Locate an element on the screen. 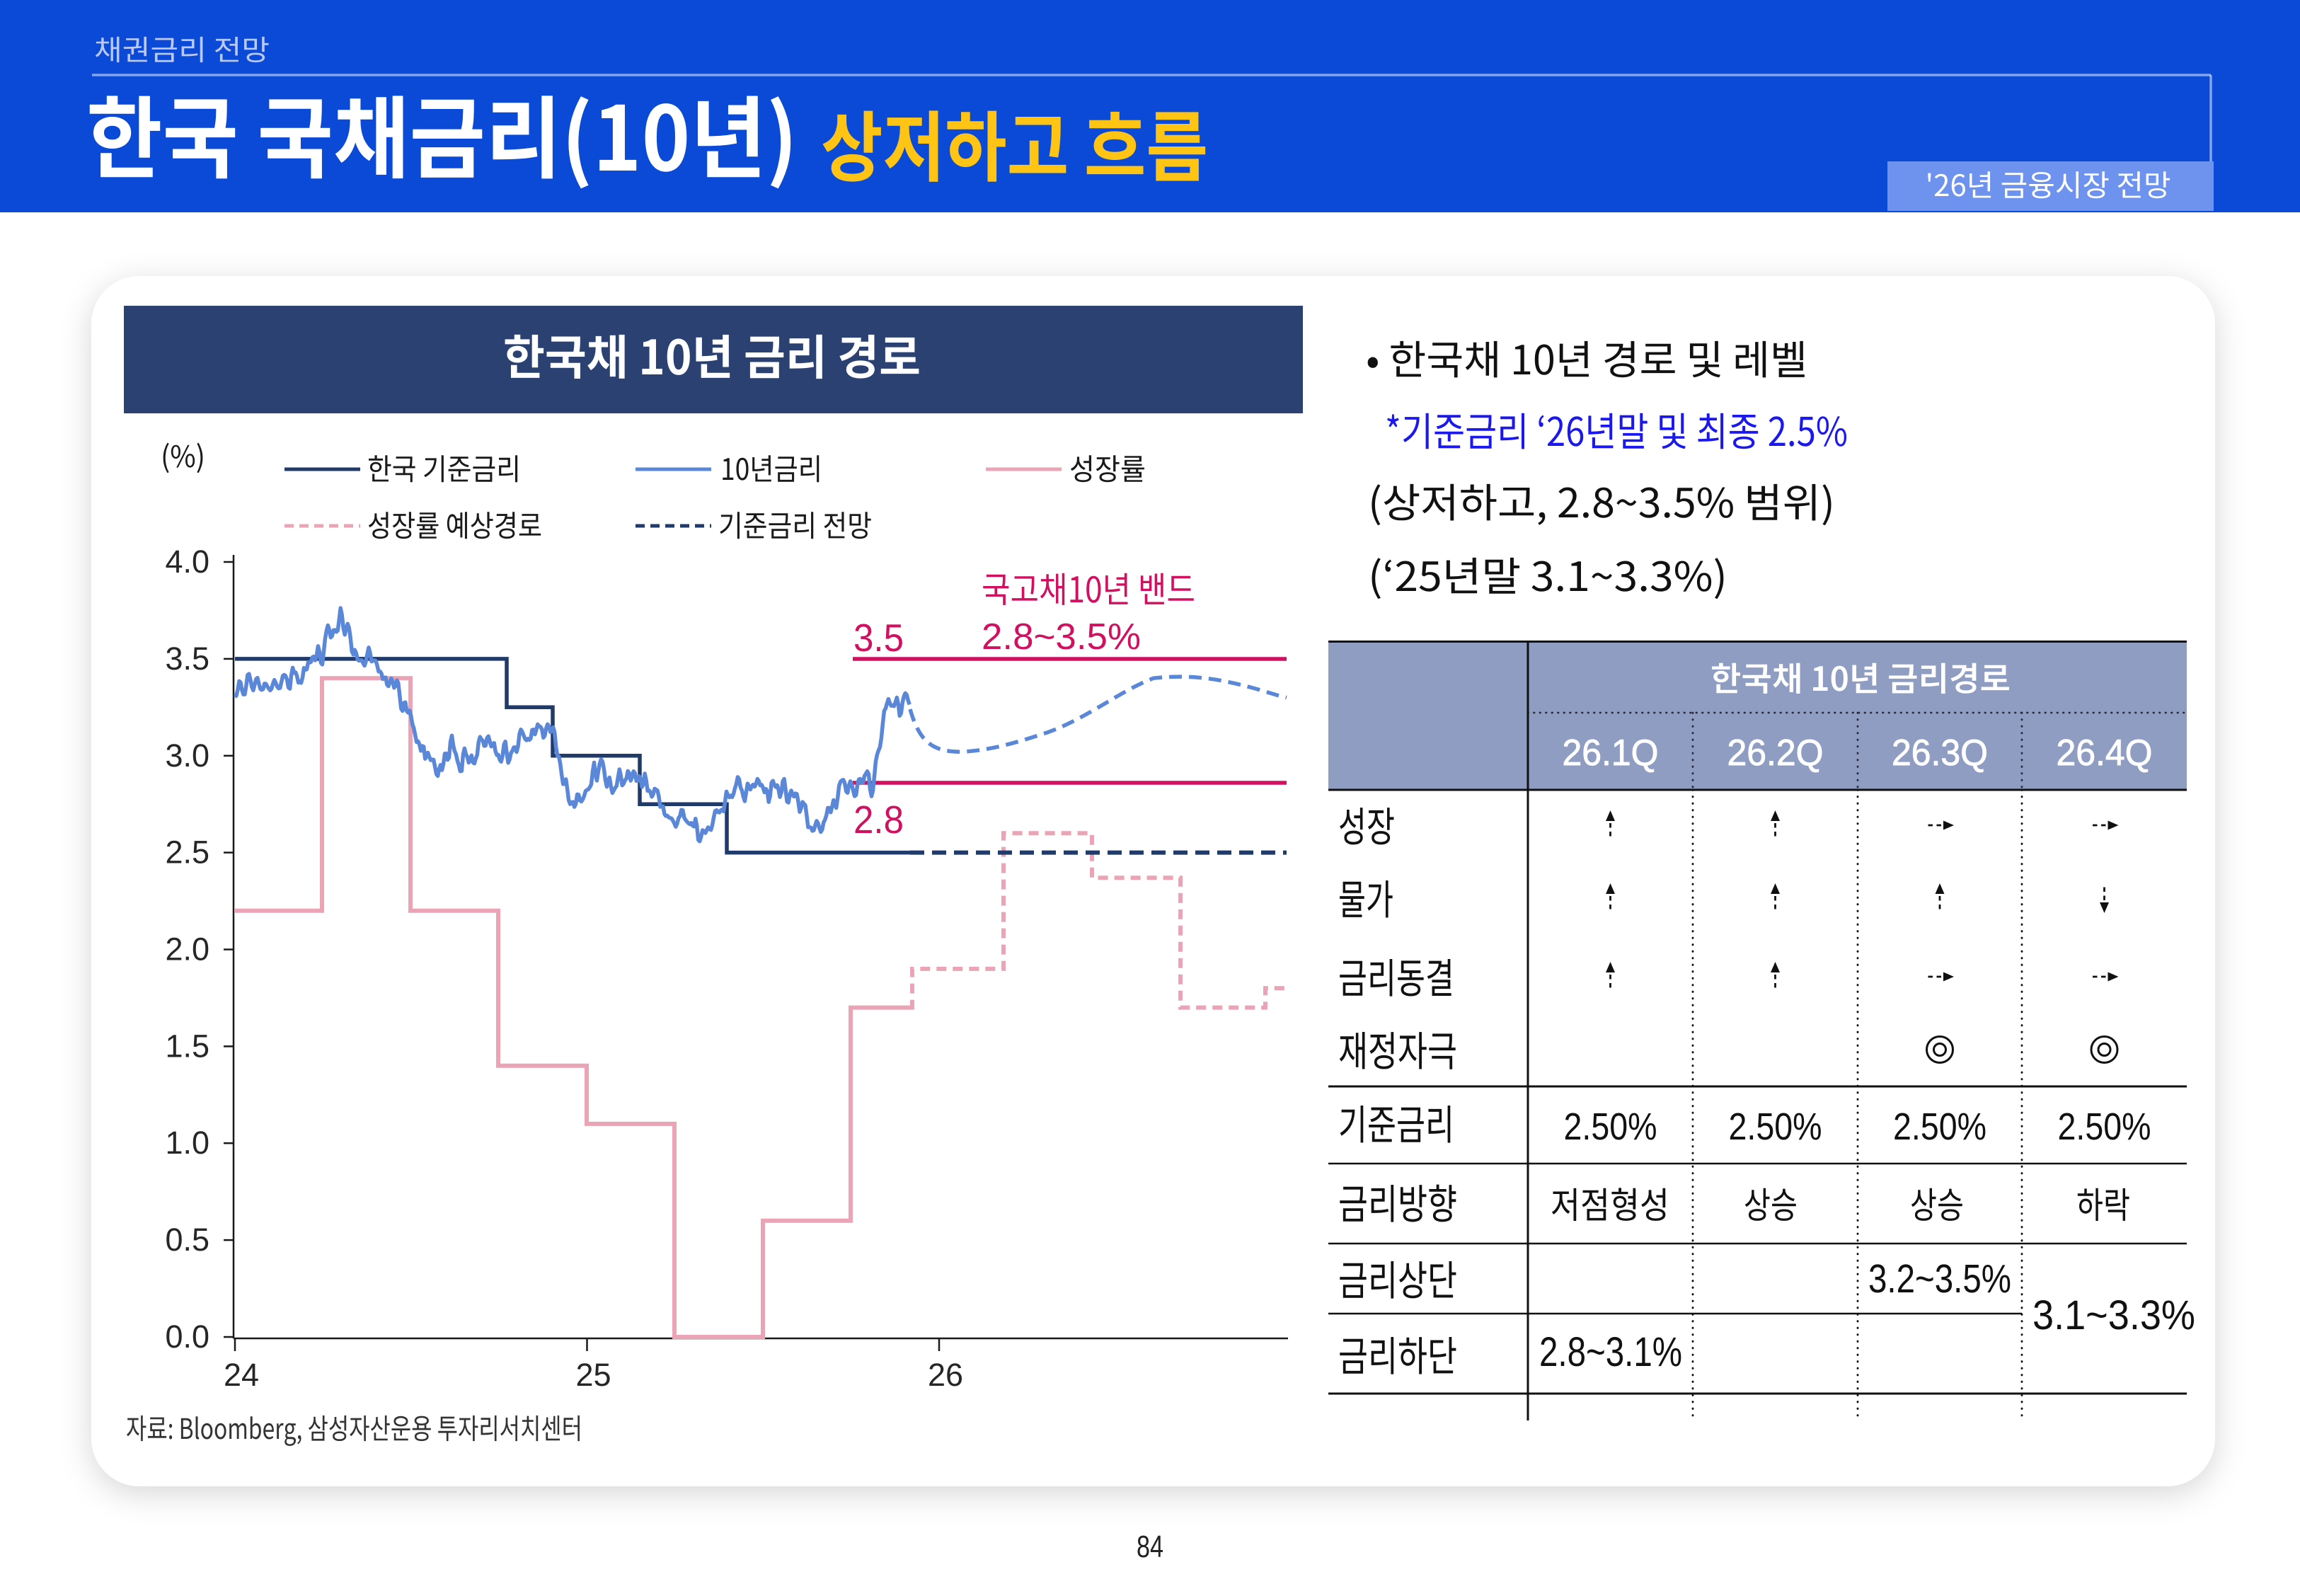 The width and height of the screenshot is (2300, 1596). svg-text: 2.0 is located at coordinates (187, 949).